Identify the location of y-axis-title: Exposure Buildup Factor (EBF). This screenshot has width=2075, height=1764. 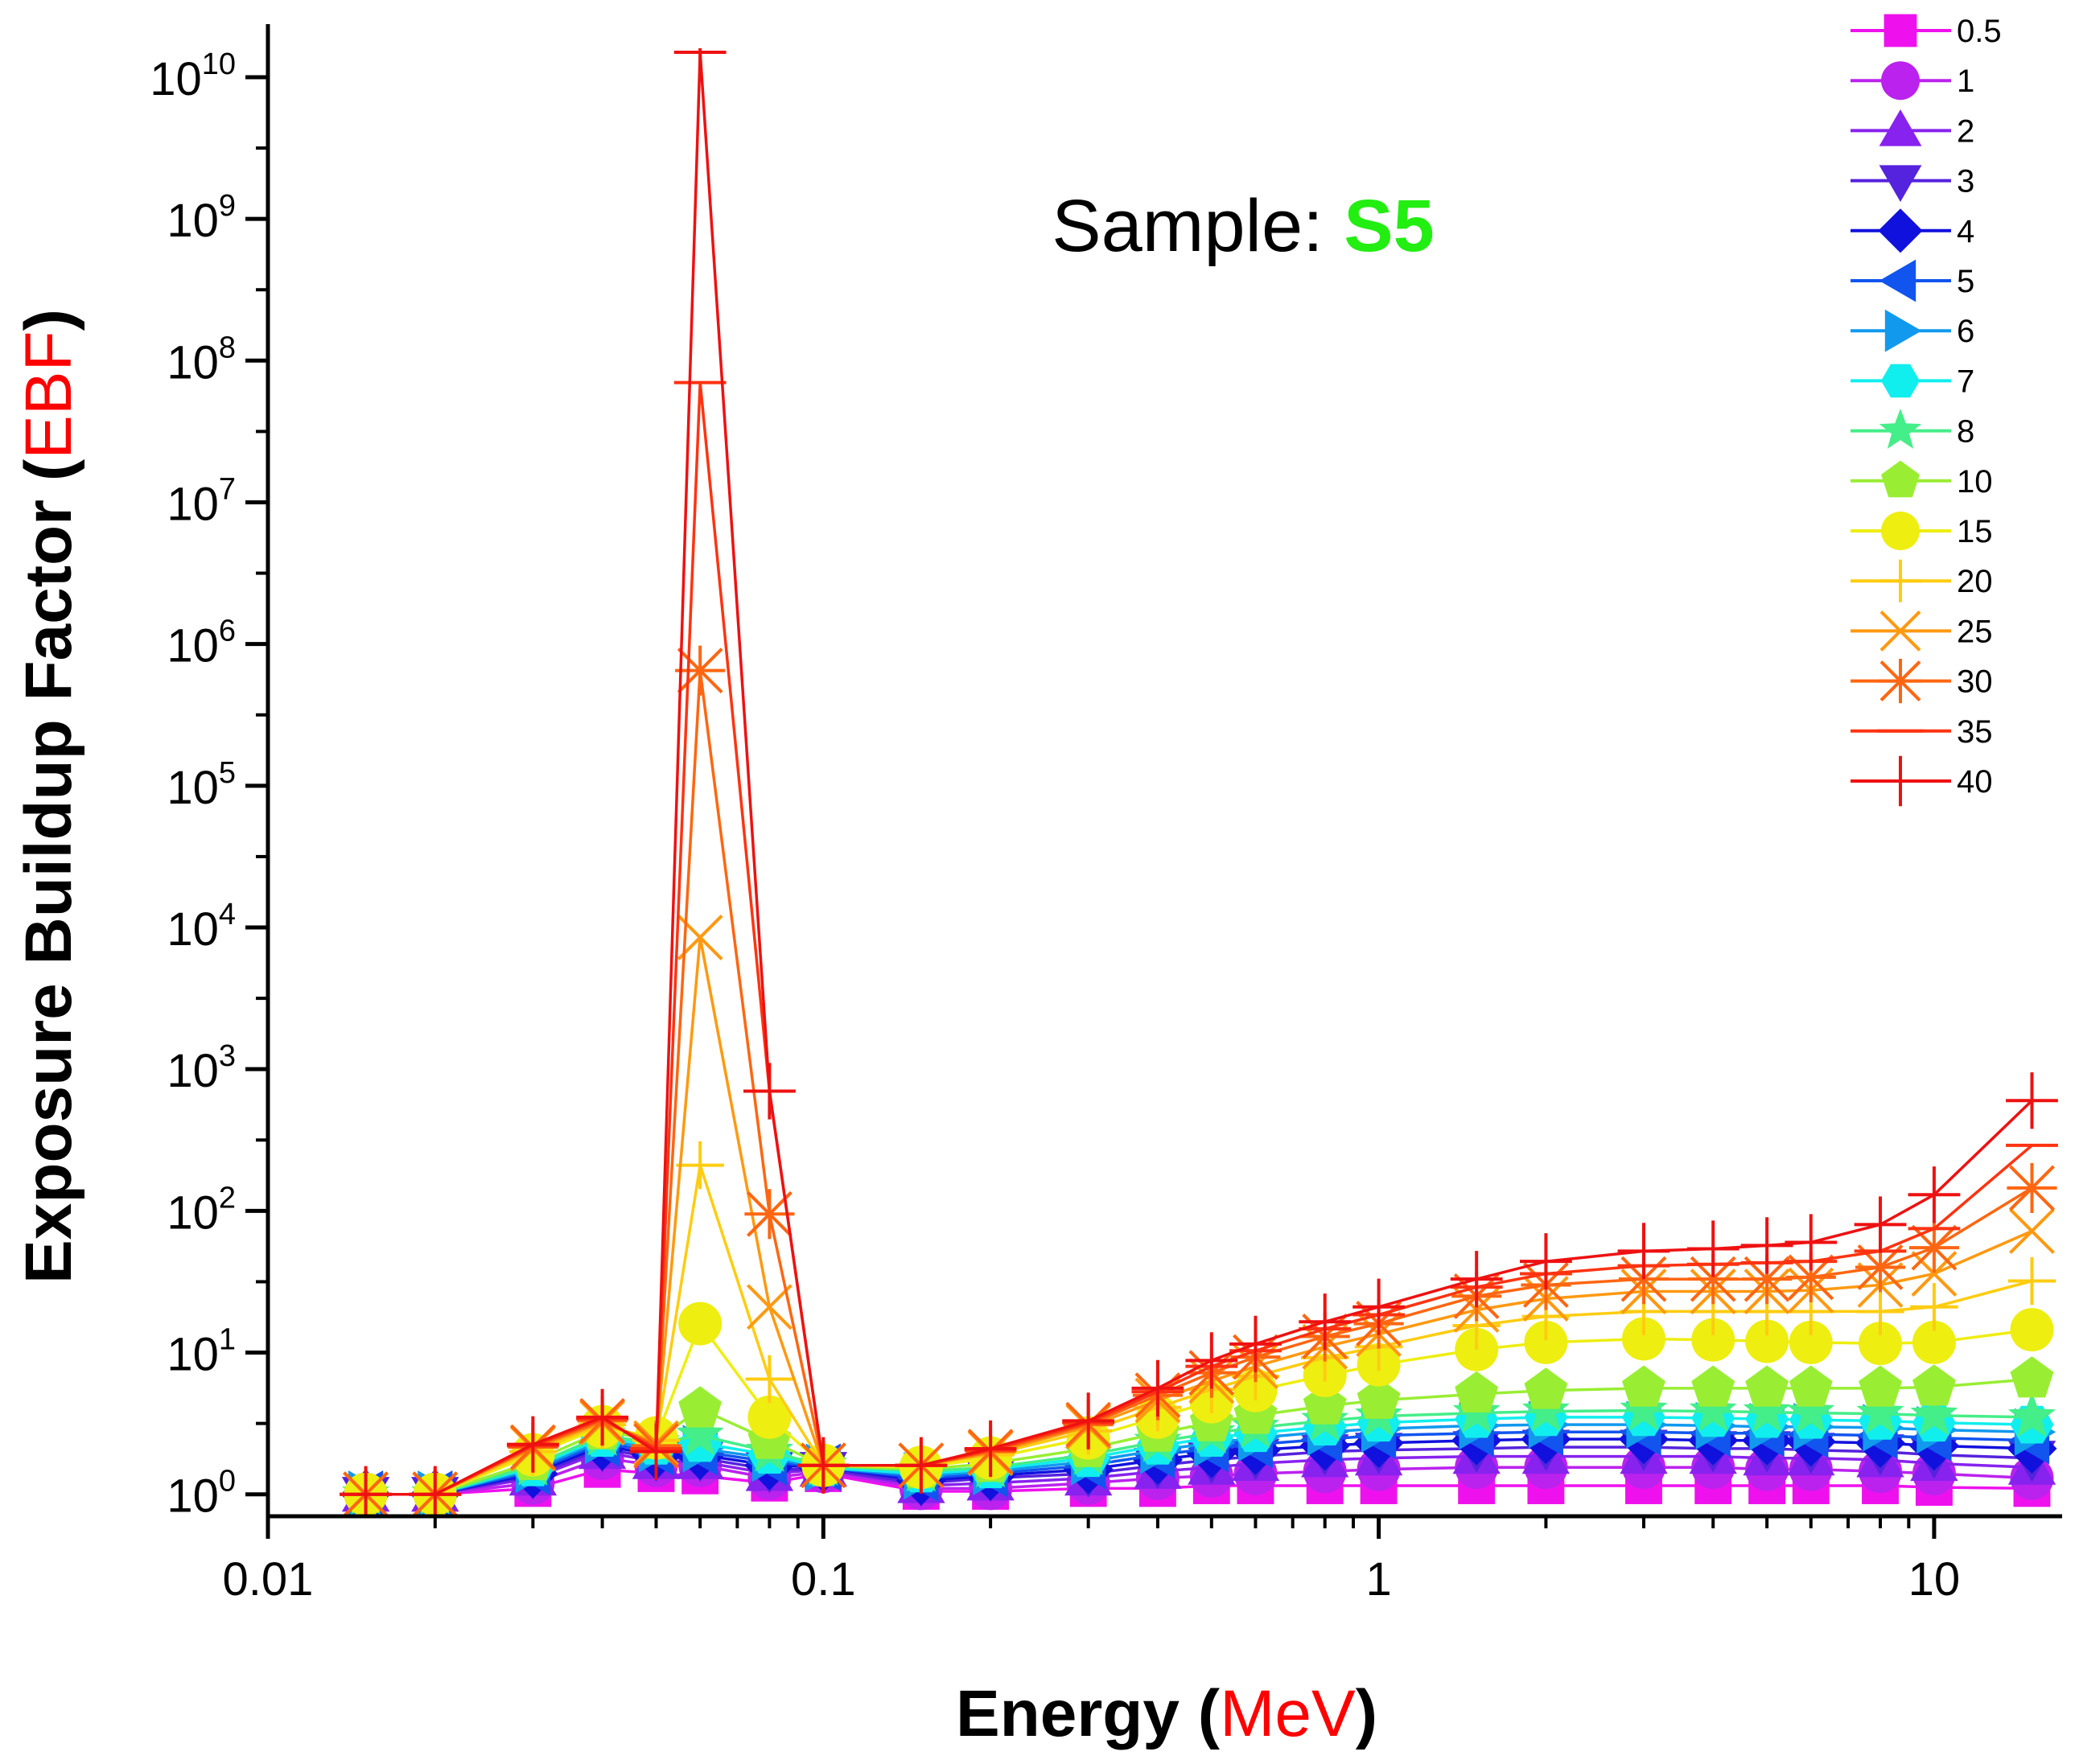
(48, 796).